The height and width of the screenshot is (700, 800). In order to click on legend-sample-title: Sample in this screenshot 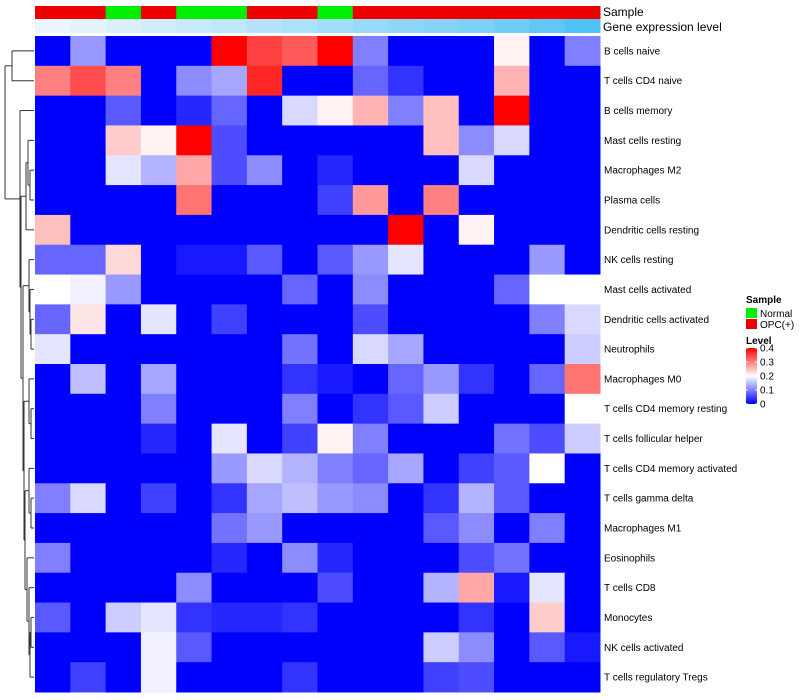, I will do `click(764, 300)`.